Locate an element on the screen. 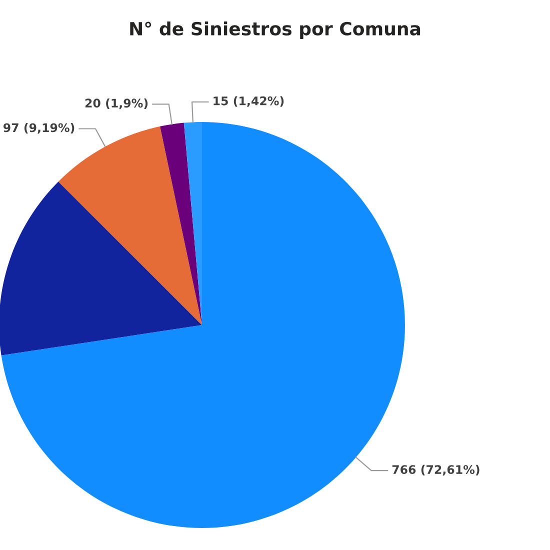 This screenshot has height=550, width=550. data-label: 97 (9,19%) is located at coordinates (39, 128).